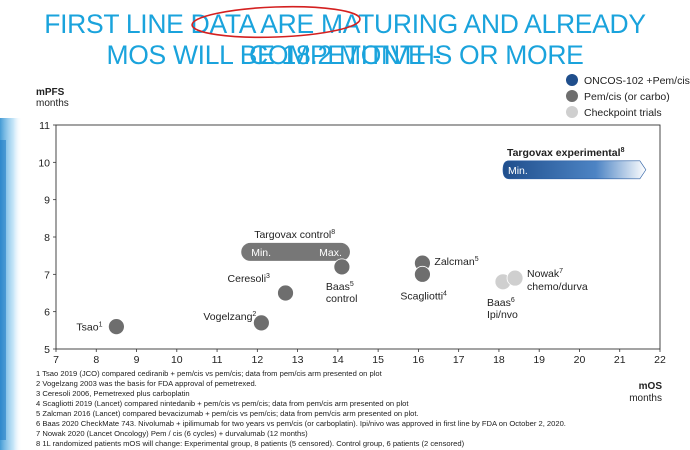  What do you see at coordinates (574, 170) in the screenshot?
I see `experimental-range-bar` at bounding box center [574, 170].